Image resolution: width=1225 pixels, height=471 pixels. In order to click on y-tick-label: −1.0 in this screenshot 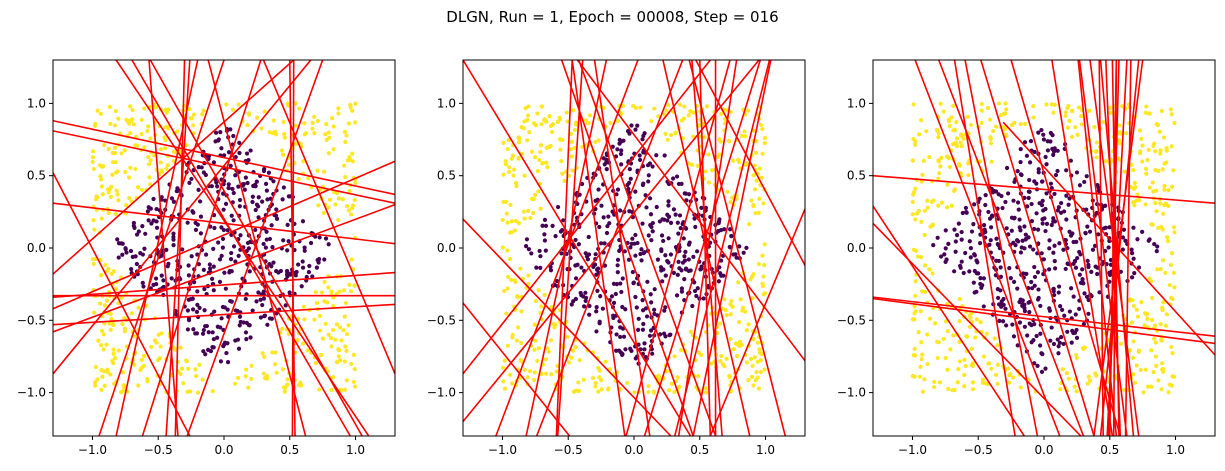, I will do `click(31, 393)`.